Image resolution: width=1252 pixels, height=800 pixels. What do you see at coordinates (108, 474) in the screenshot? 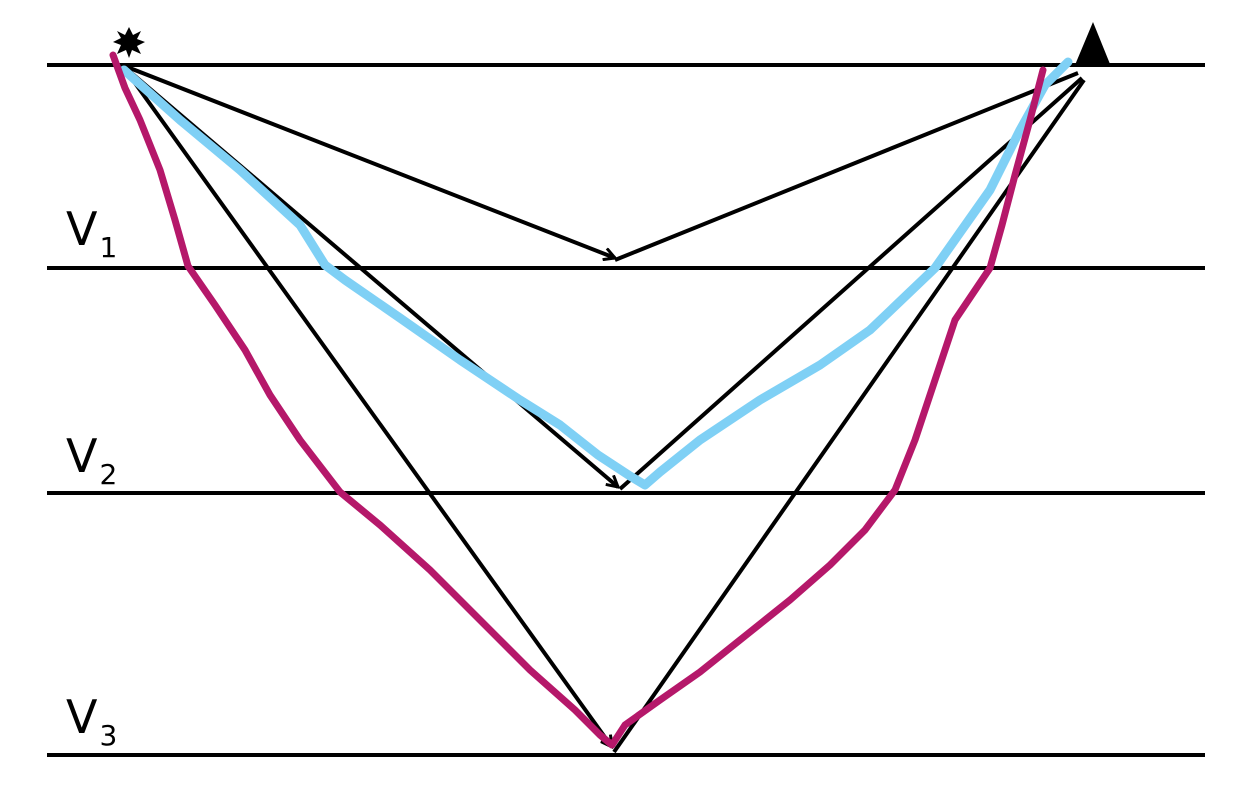
I see `layer-subscript-2: 2` at bounding box center [108, 474].